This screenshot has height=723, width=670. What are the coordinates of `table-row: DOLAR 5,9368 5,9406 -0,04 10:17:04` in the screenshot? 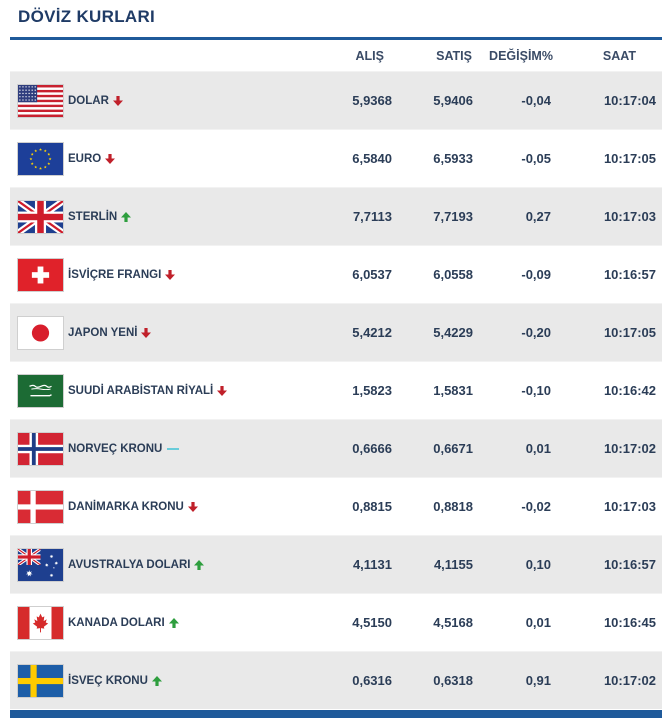 It's located at (336, 100).